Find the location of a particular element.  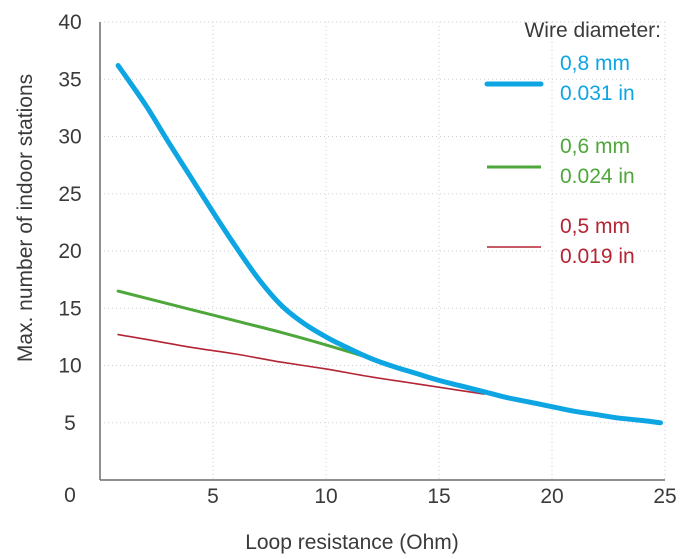

y-tick-label: 35 is located at coordinates (69, 79).